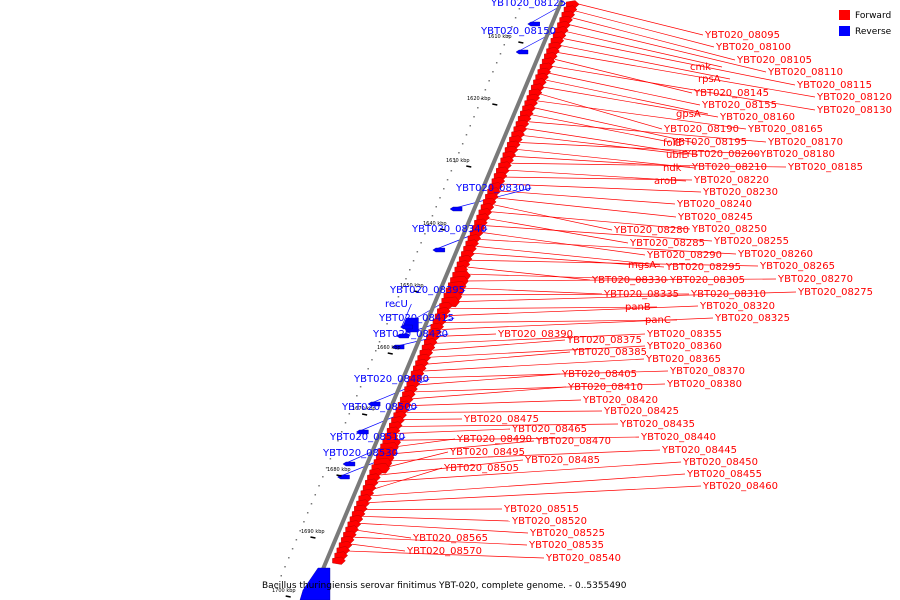 The image size is (900, 600). What do you see at coordinates (416, 318) in the screenshot?
I see `reverse-gene-label: YBT020_08415` at bounding box center [416, 318].